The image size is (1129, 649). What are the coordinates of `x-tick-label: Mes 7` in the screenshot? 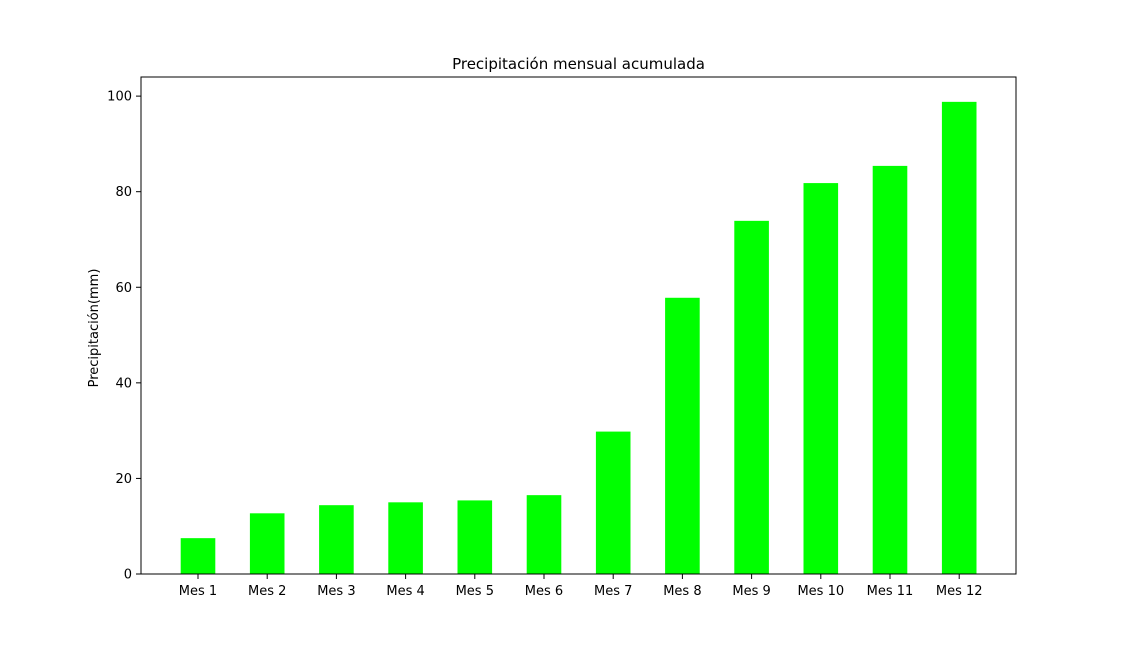 It's located at (613, 591).